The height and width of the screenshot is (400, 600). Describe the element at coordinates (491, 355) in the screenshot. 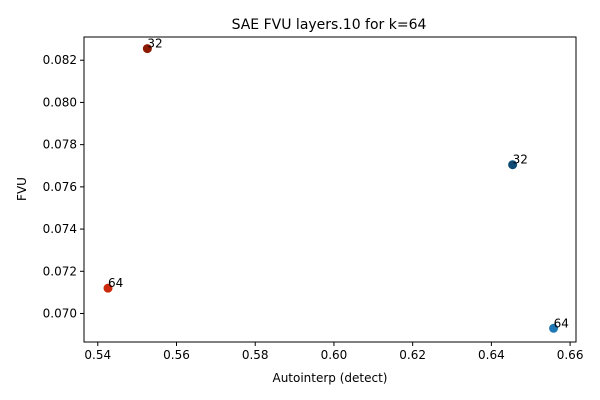

I see `x-tick-label: 0.64` at that location.